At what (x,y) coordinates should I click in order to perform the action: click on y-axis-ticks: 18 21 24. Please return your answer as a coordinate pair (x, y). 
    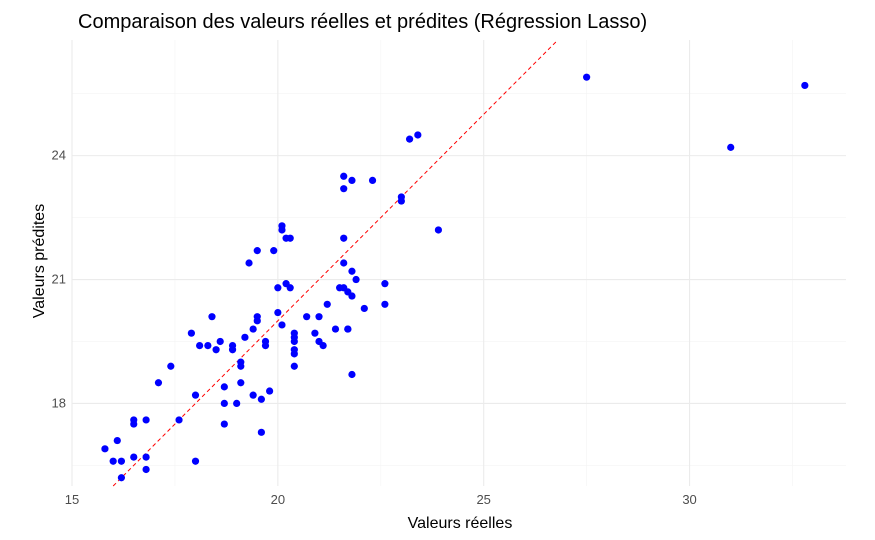
    Looking at the image, I should click on (59, 279).